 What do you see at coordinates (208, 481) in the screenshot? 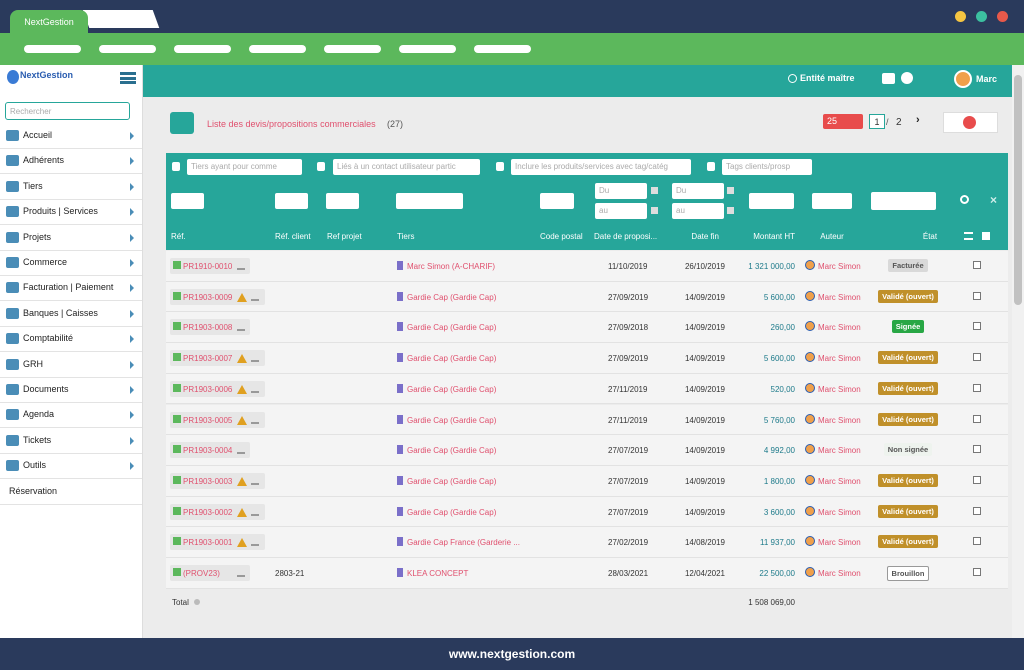
I see `ref-link: PR1903-0003` at bounding box center [208, 481].